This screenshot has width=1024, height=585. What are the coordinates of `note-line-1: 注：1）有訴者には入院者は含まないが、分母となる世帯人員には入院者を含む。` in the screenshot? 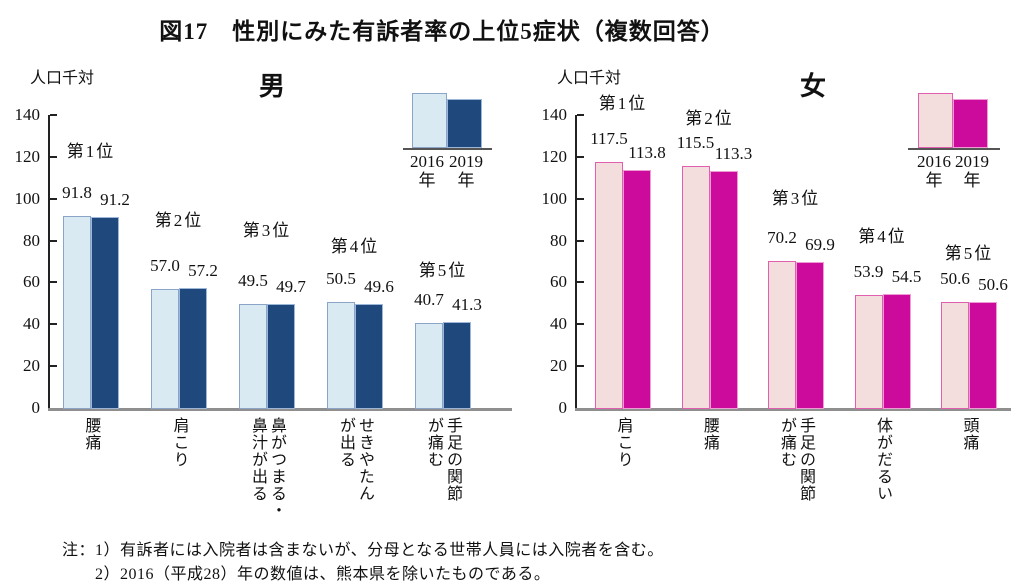 It's located at (363, 550).